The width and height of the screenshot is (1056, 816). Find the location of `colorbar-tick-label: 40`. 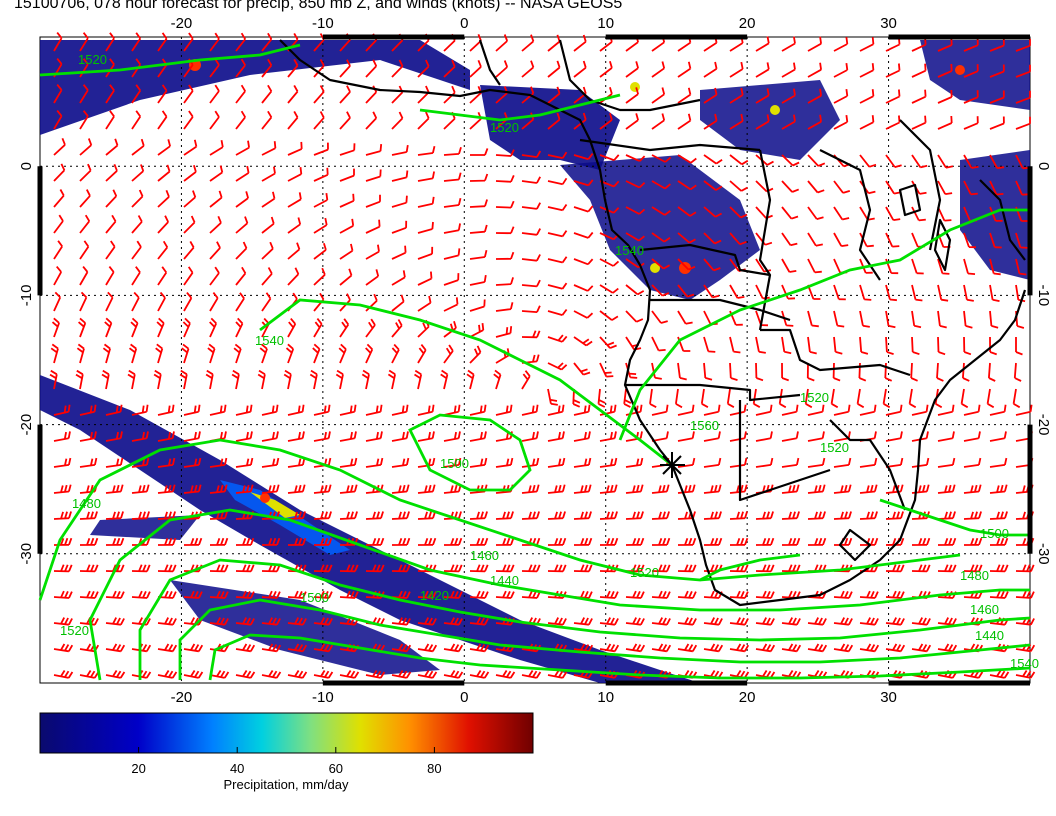

colorbar-tick-label: 40 is located at coordinates (237, 768).